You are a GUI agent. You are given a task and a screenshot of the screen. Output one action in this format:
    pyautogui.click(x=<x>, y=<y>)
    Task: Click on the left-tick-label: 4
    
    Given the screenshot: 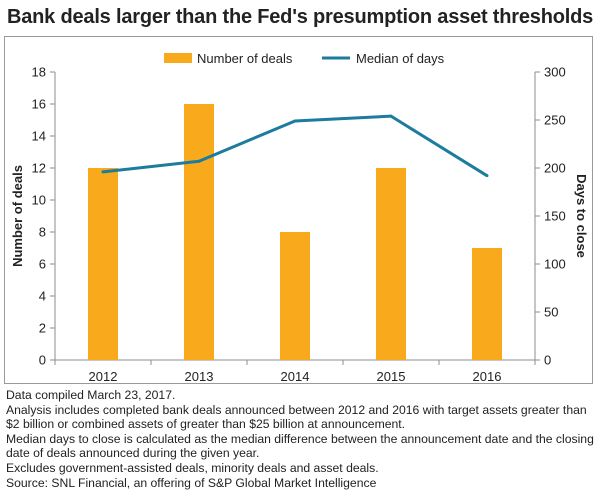 What is the action you would take?
    pyautogui.click(x=42, y=296)
    